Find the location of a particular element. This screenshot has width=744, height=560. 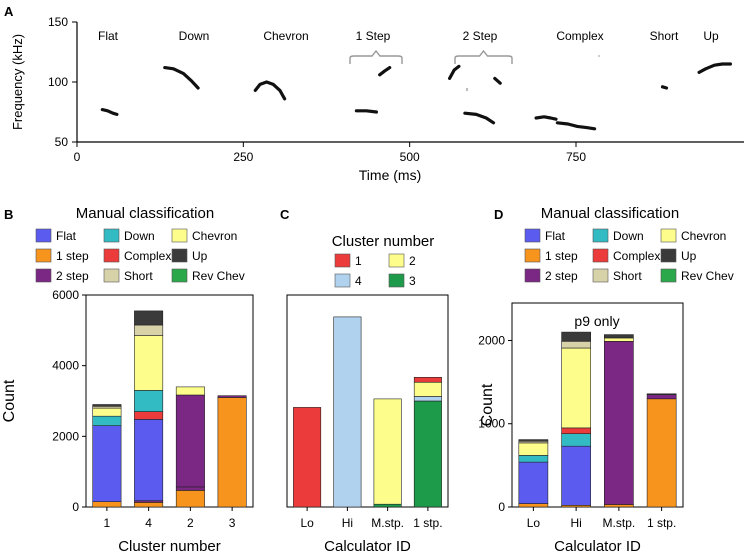

d-bar-m-stp-up is located at coordinates (618, 336).